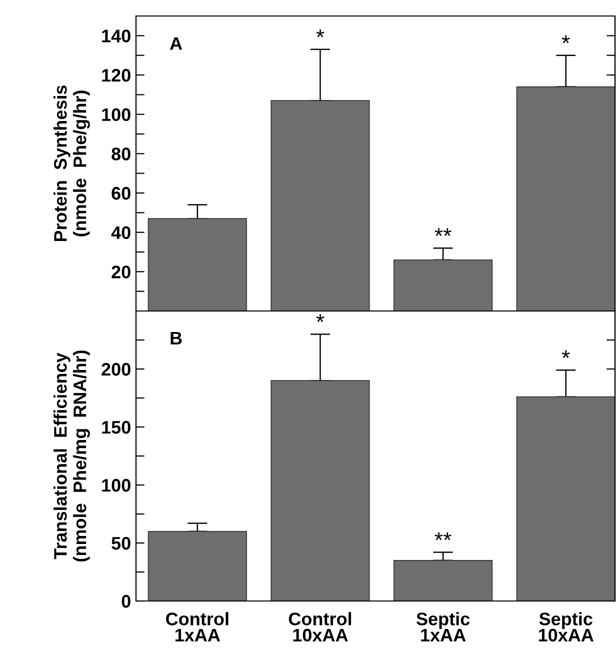  Describe the element at coordinates (116, 36) in the screenshot. I see `y-tick-label: 140` at that location.